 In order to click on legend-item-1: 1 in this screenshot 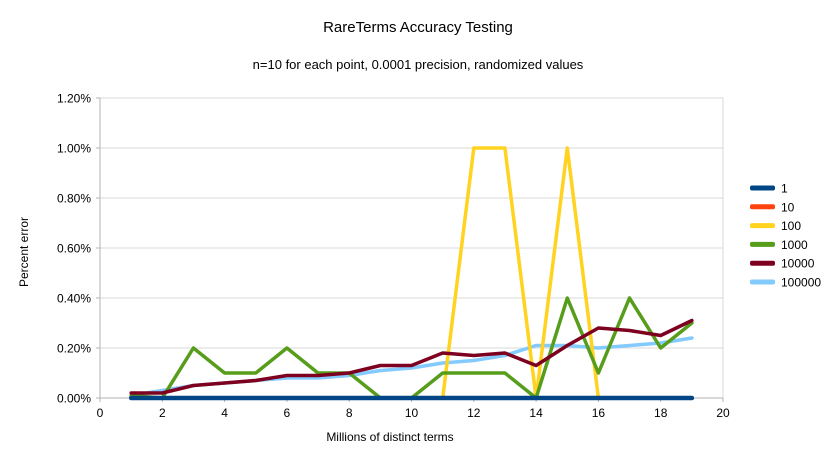, I will do `click(769, 189)`.